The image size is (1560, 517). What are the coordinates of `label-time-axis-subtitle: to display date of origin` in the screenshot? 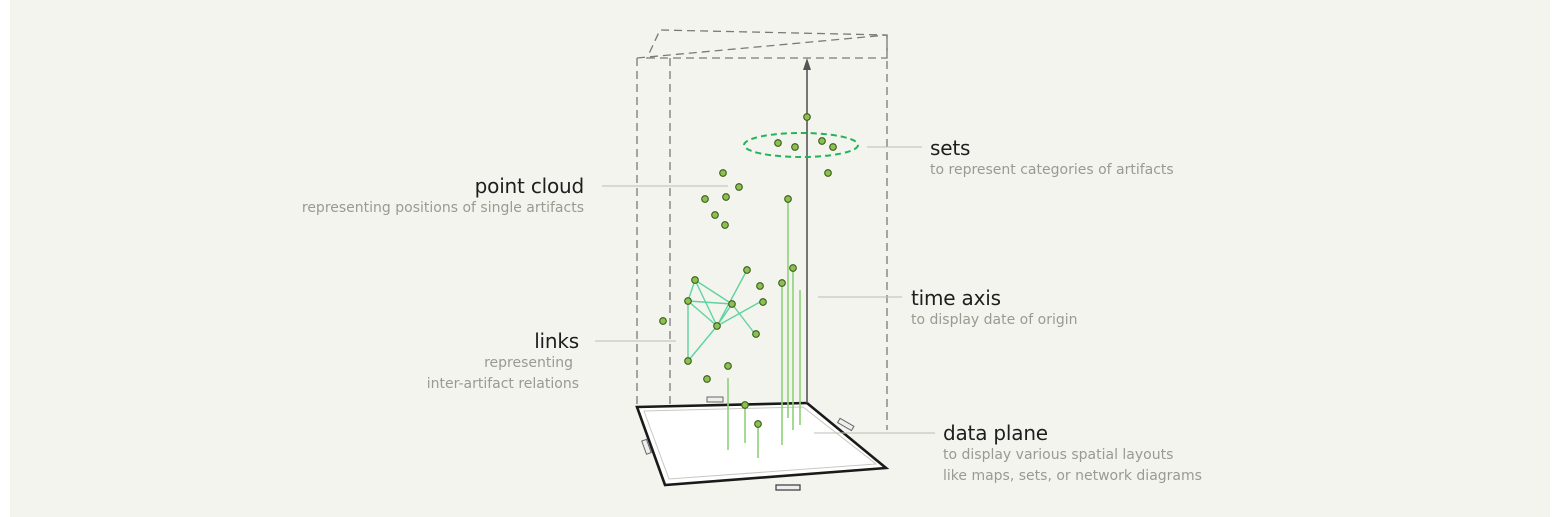 It's located at (994, 320).